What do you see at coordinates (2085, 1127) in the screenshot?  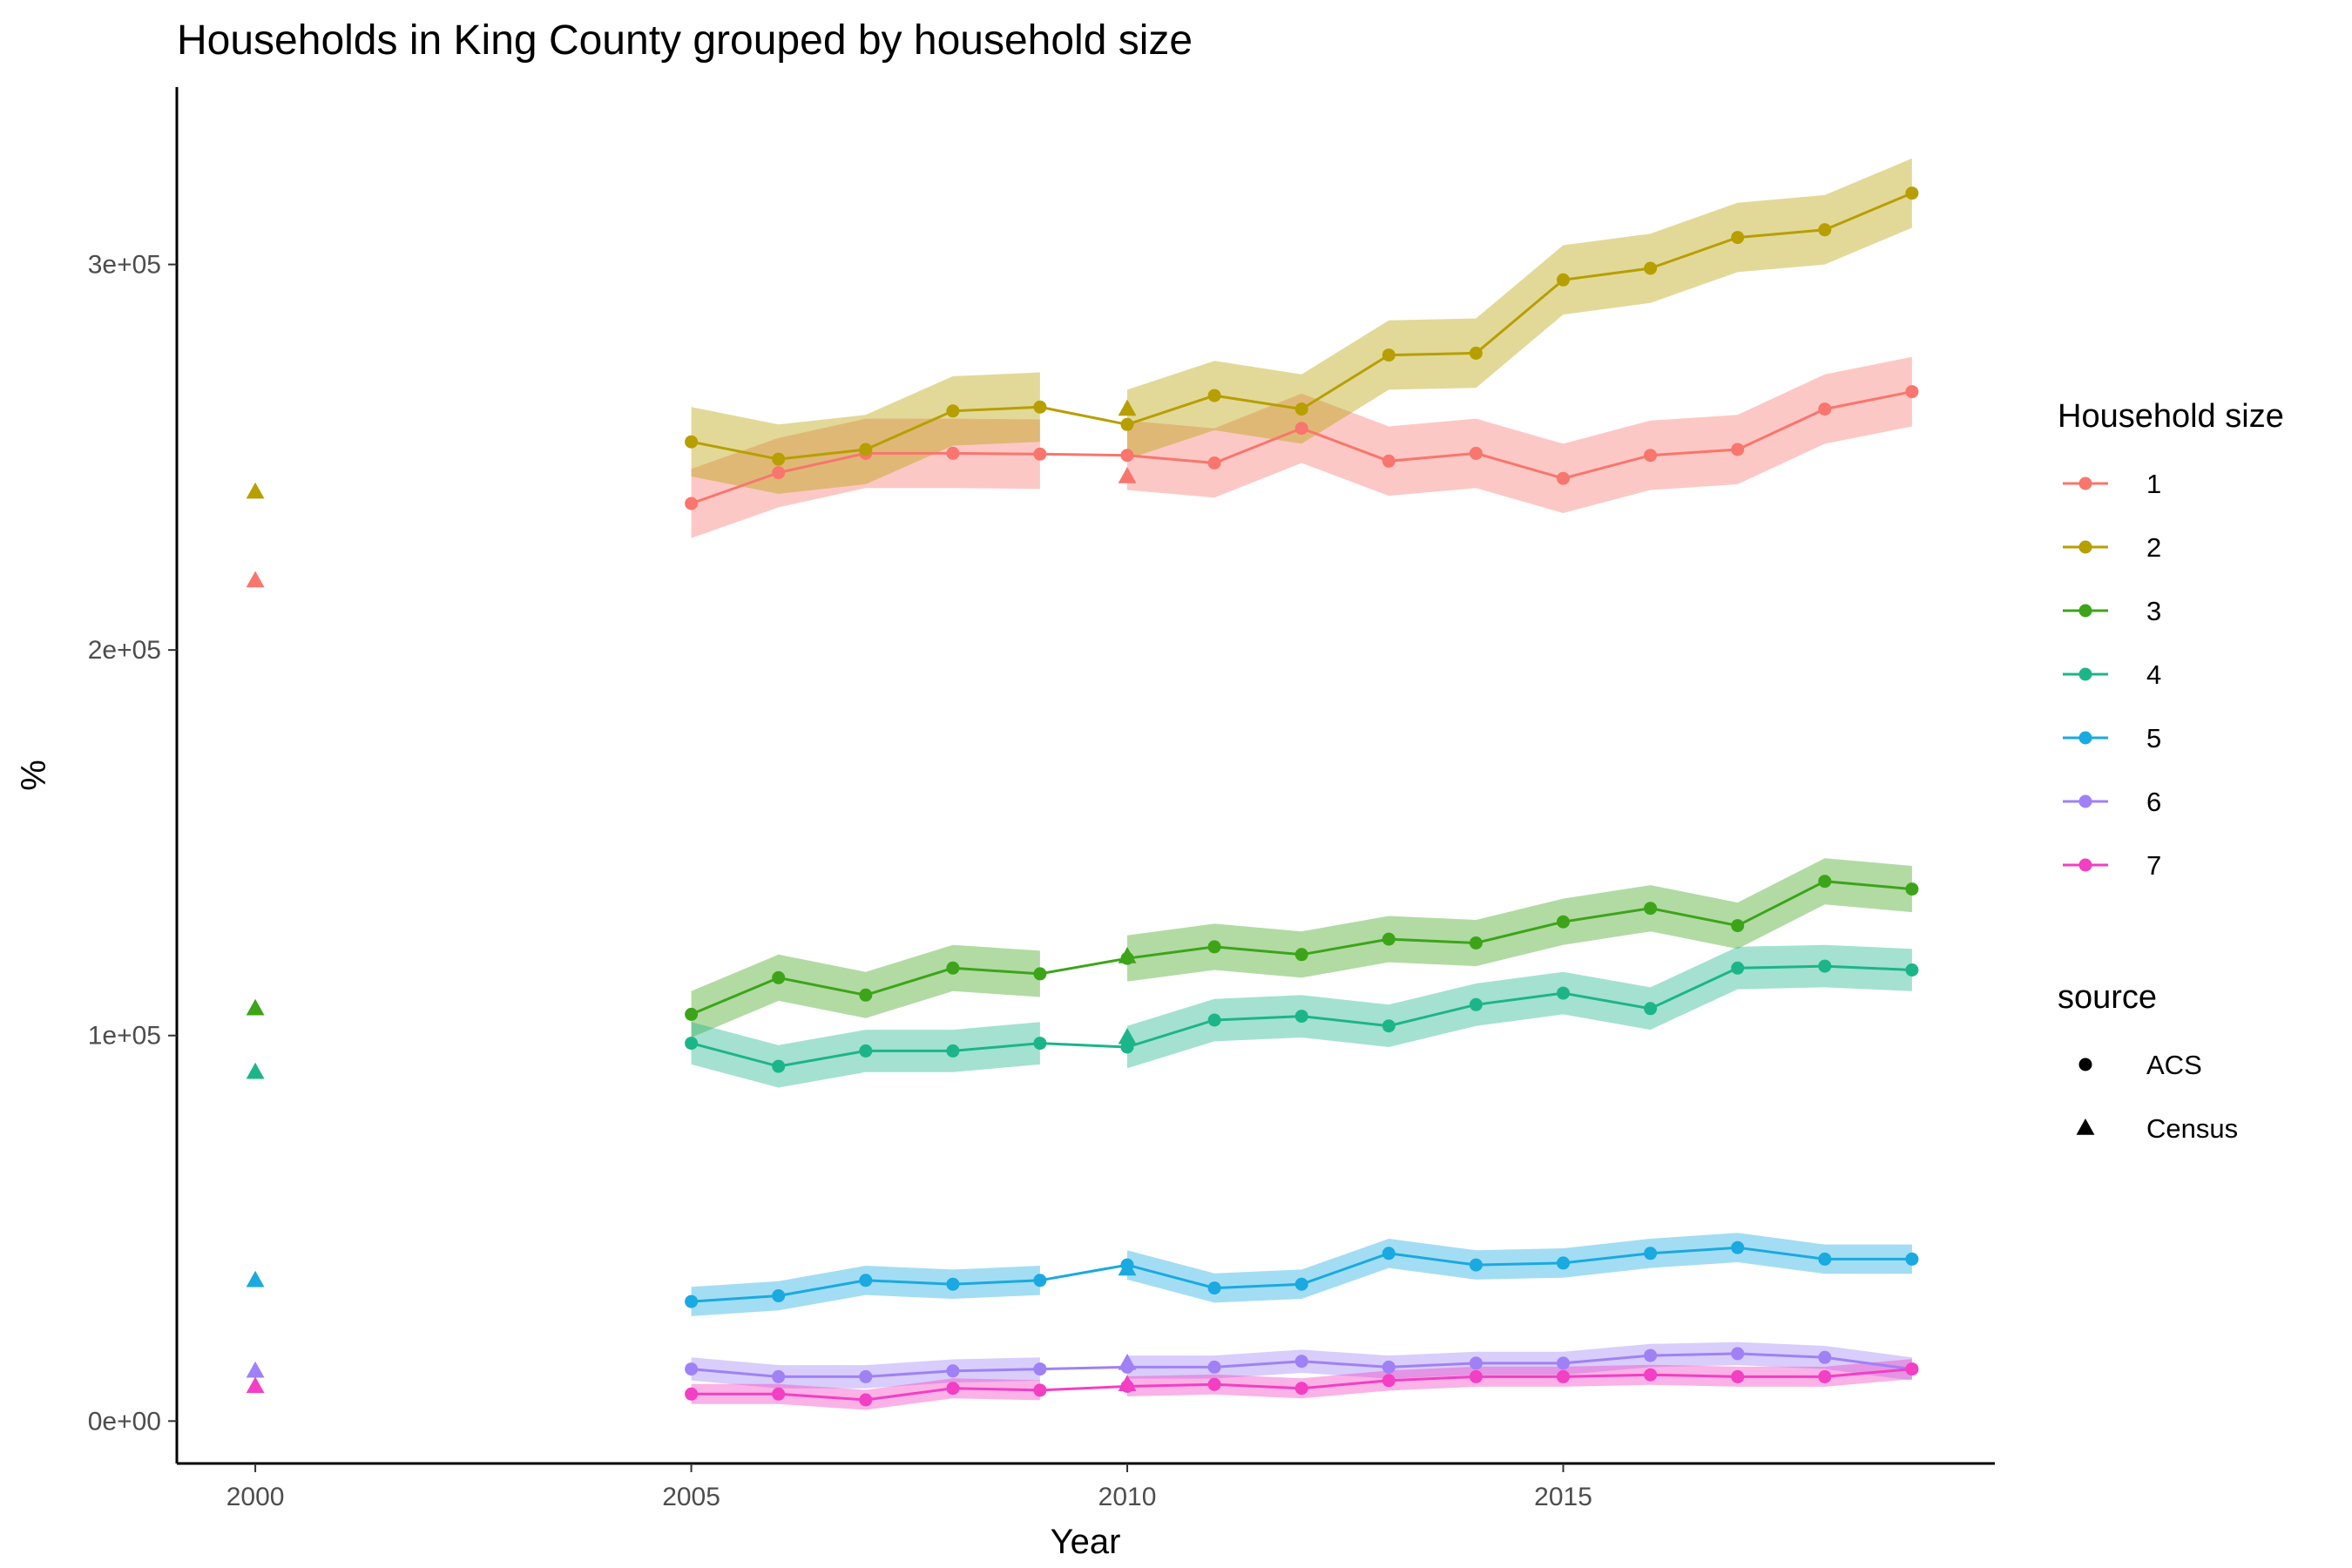 I see `legend-shape-triangle-icon` at bounding box center [2085, 1127].